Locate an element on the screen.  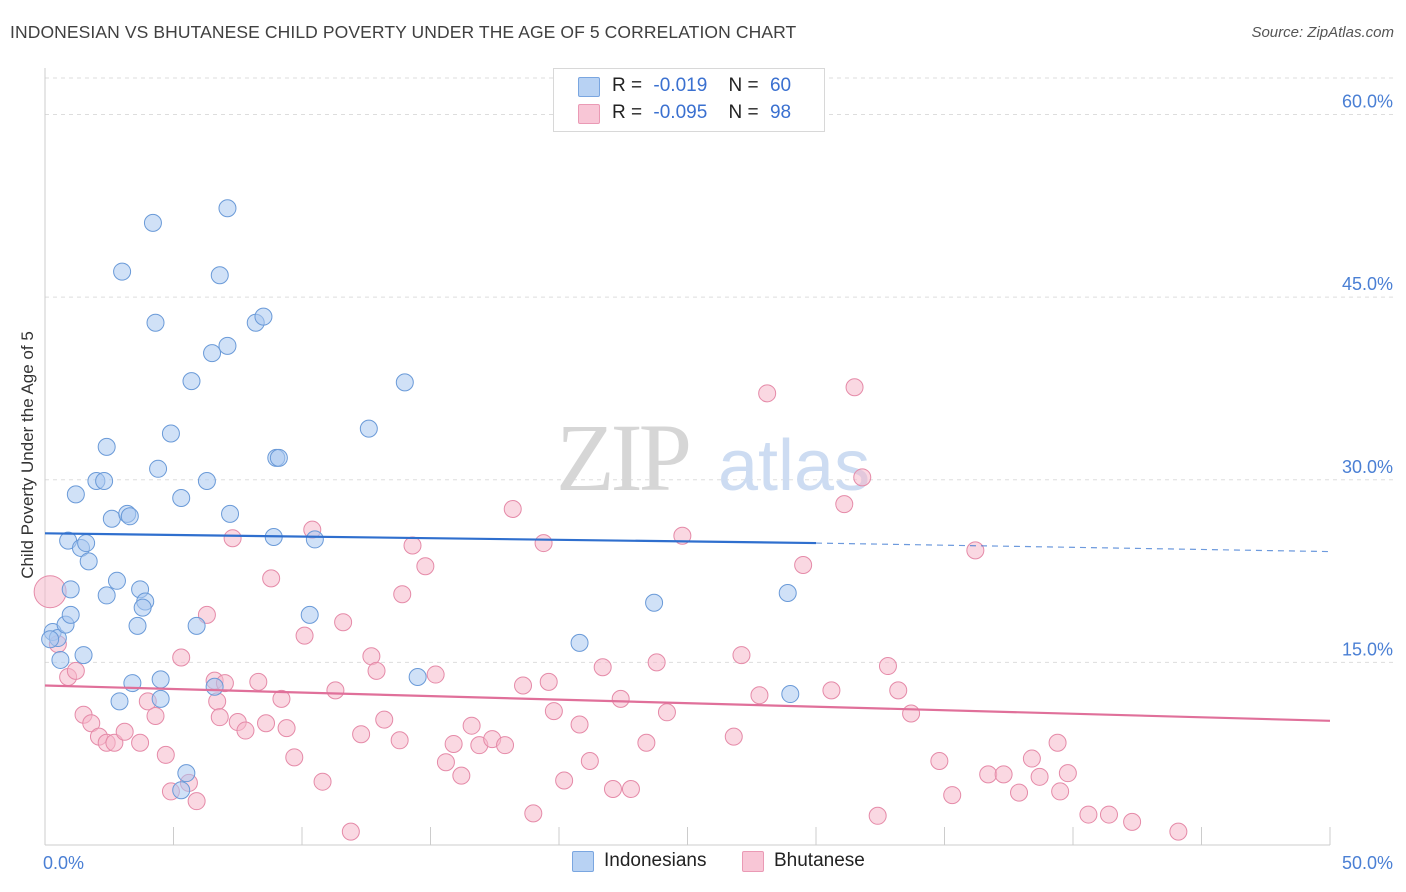
legend-r-value: -0.019 is located at coordinates (680, 85).